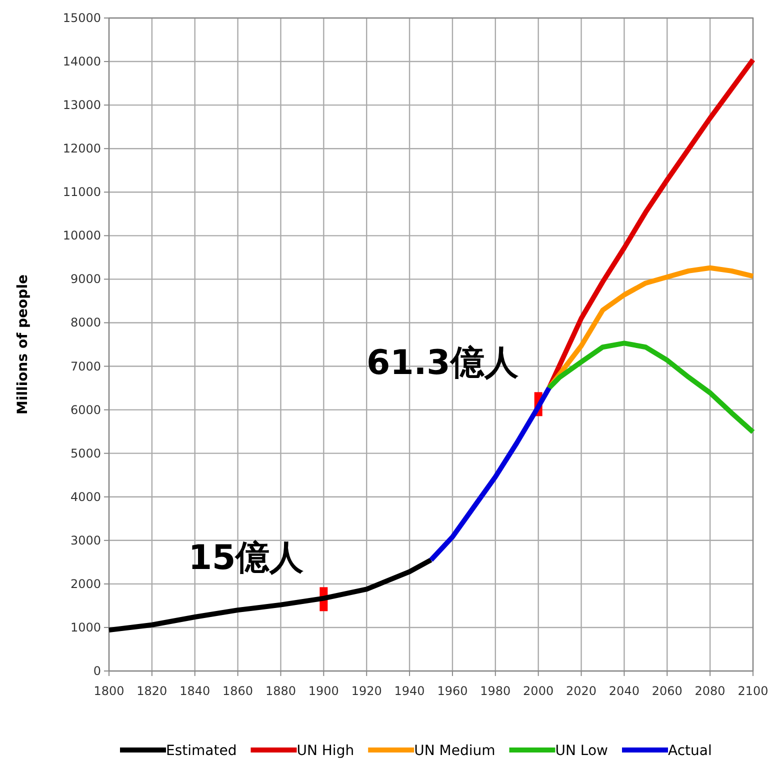 The height and width of the screenshot is (764, 771). What do you see at coordinates (495, 691) in the screenshot?
I see `x-tick-label: 1980` at bounding box center [495, 691].